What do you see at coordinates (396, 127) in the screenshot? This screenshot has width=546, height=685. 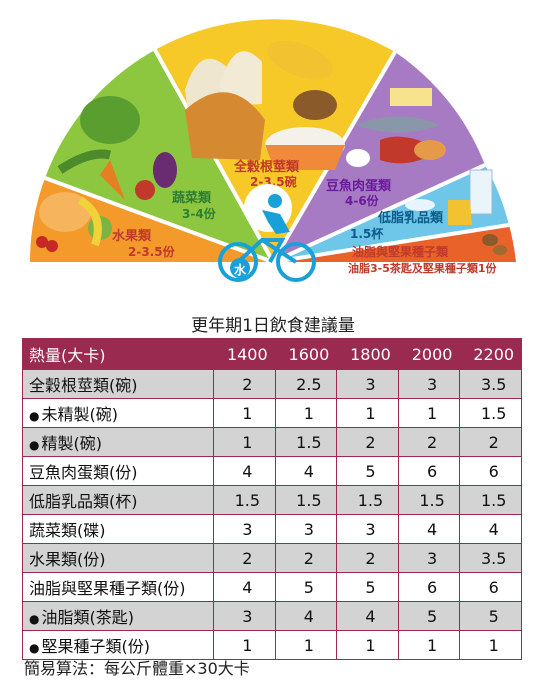 I see `protein-illustration` at bounding box center [396, 127].